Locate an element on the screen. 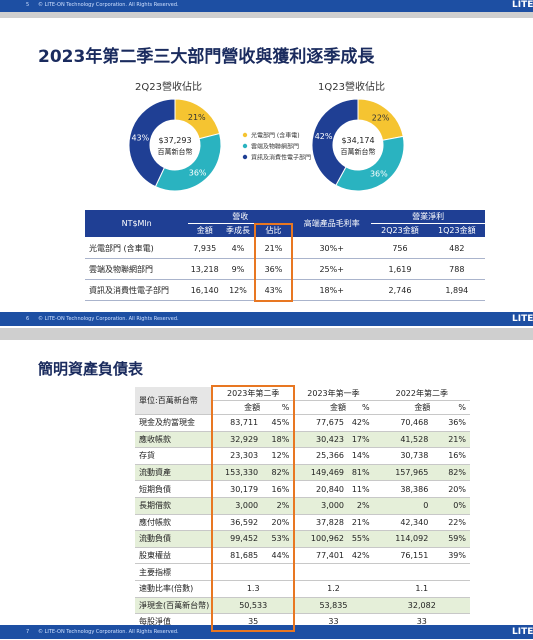 This screenshot has width=533, height=640. row: 流動資產 153,330 82% 149,469 81% 157,965 82% is located at coordinates (302, 473).